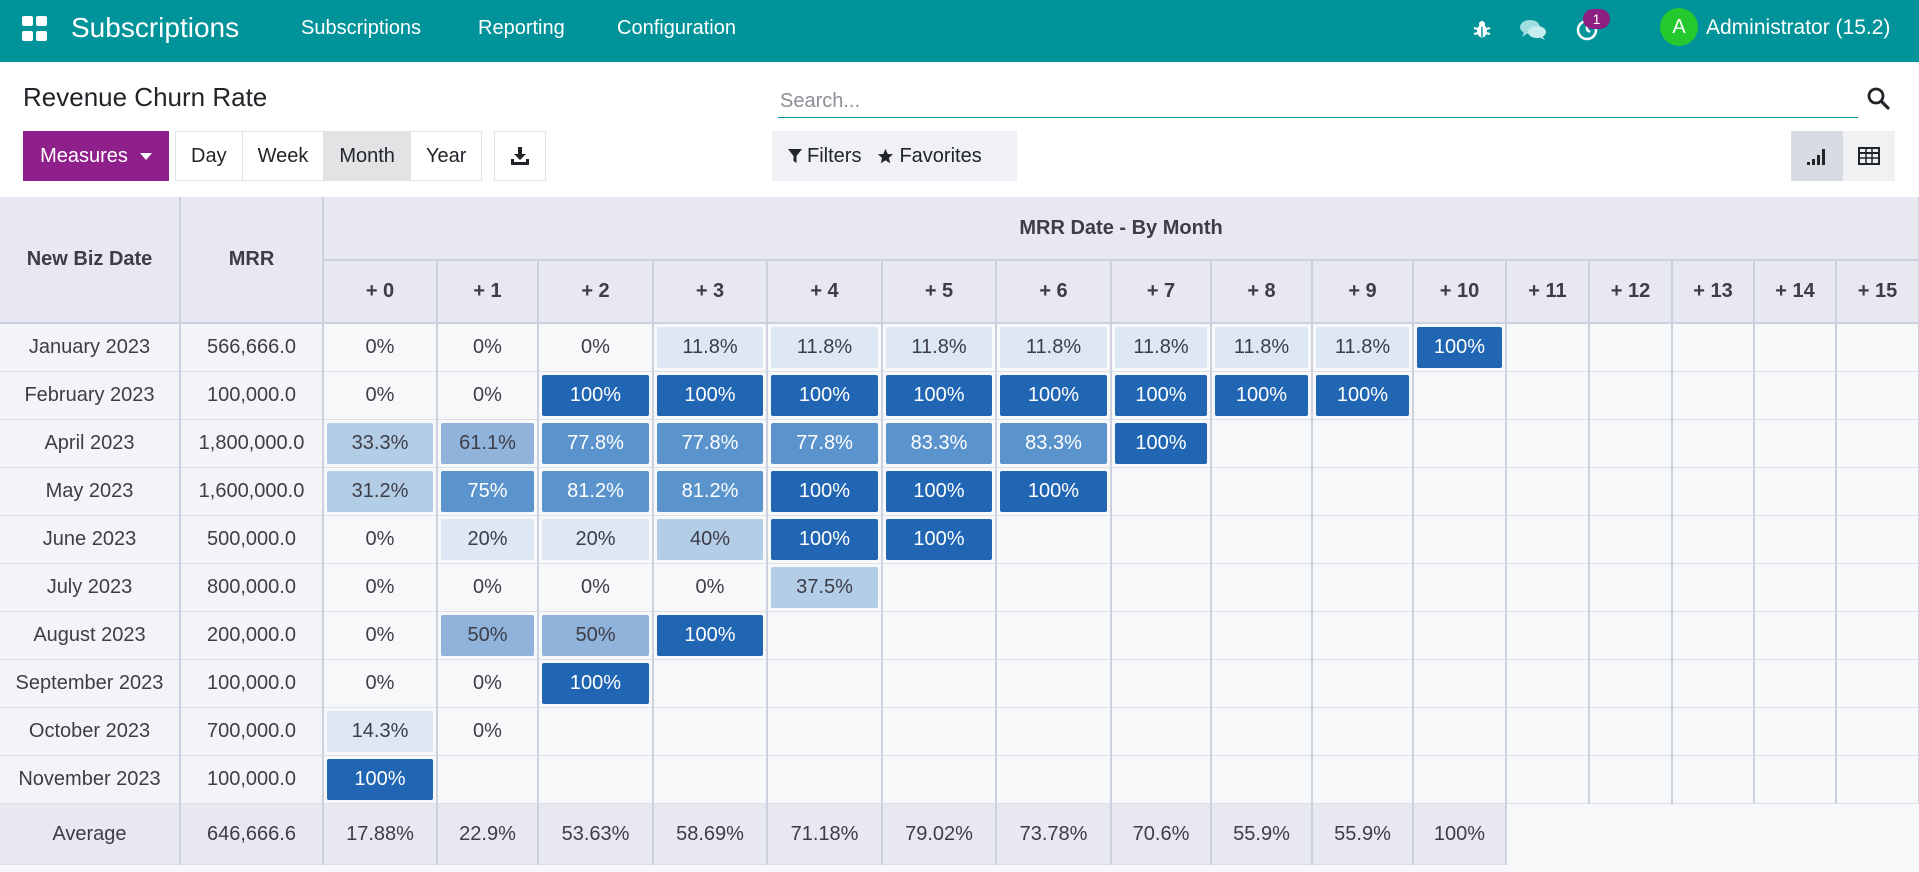  Describe the element at coordinates (380, 443) in the screenshot. I see `cohort-cell-value: 33.3%` at that location.